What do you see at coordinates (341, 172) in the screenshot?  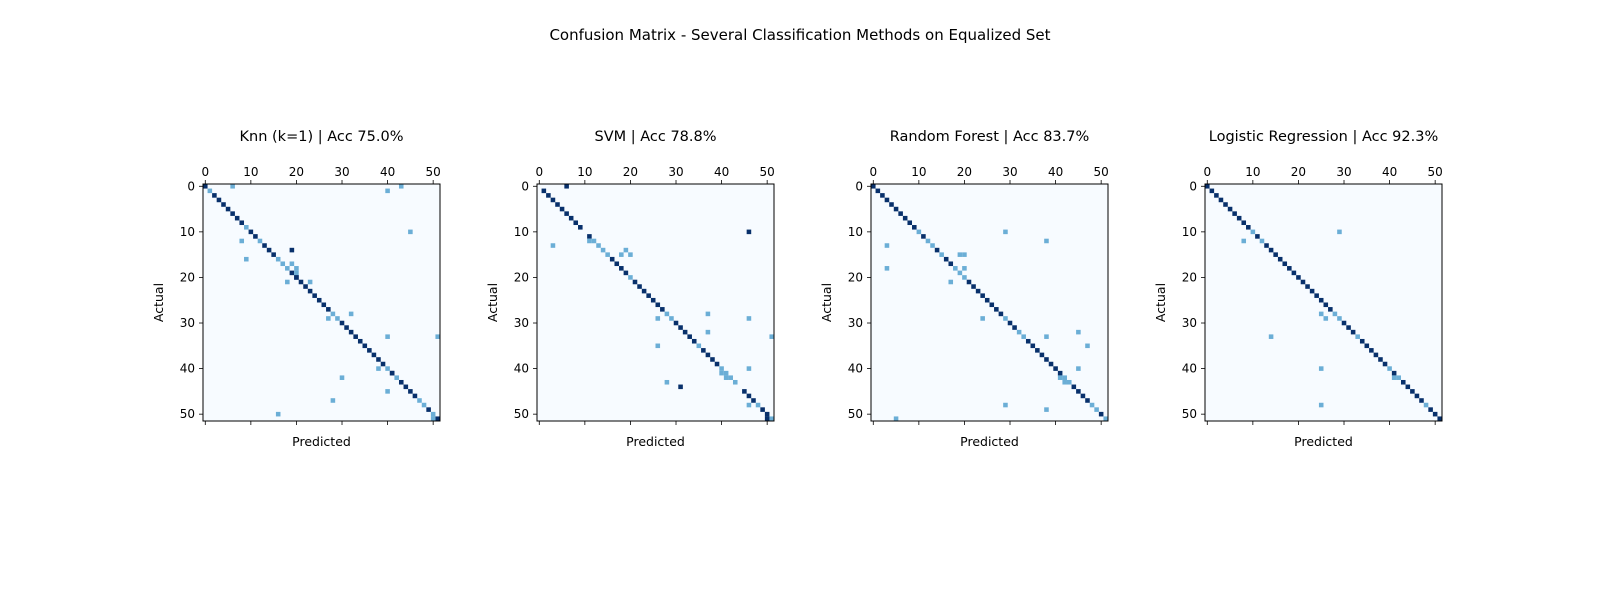 I see `x-tick-label: 30` at bounding box center [341, 172].